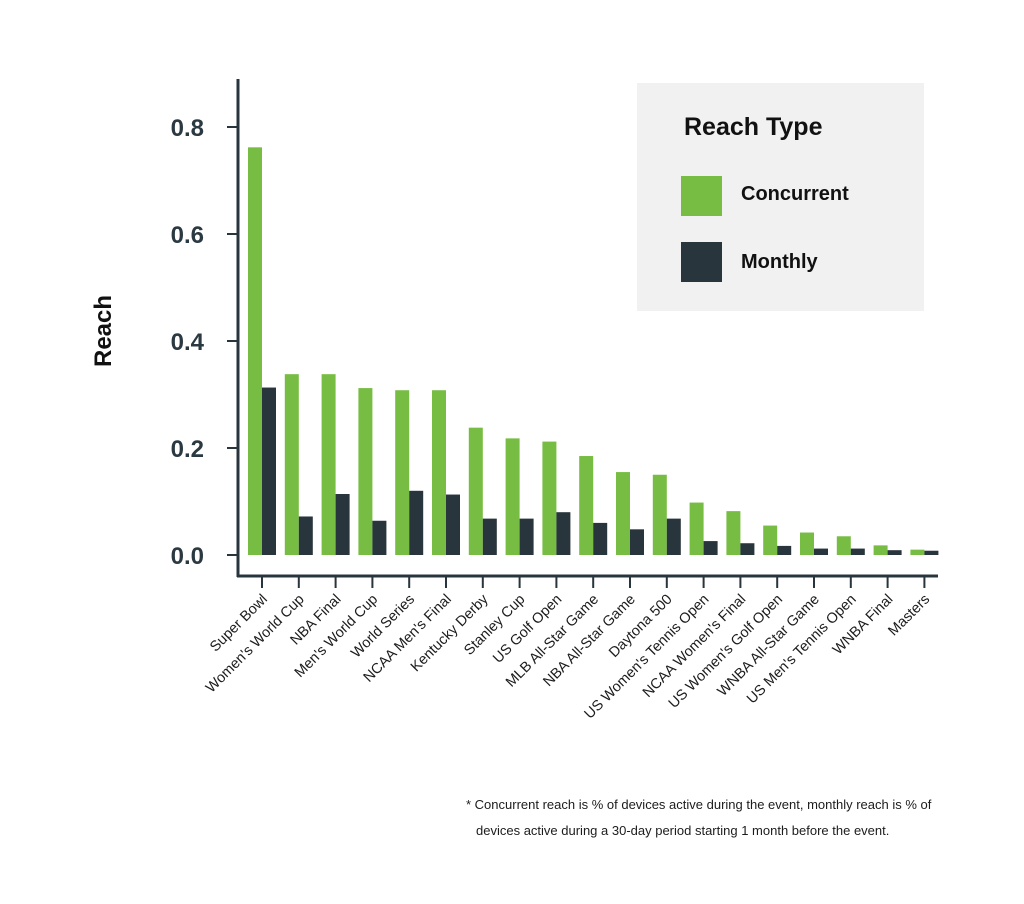  I want to click on bar-monthly-masters, so click(931, 552).